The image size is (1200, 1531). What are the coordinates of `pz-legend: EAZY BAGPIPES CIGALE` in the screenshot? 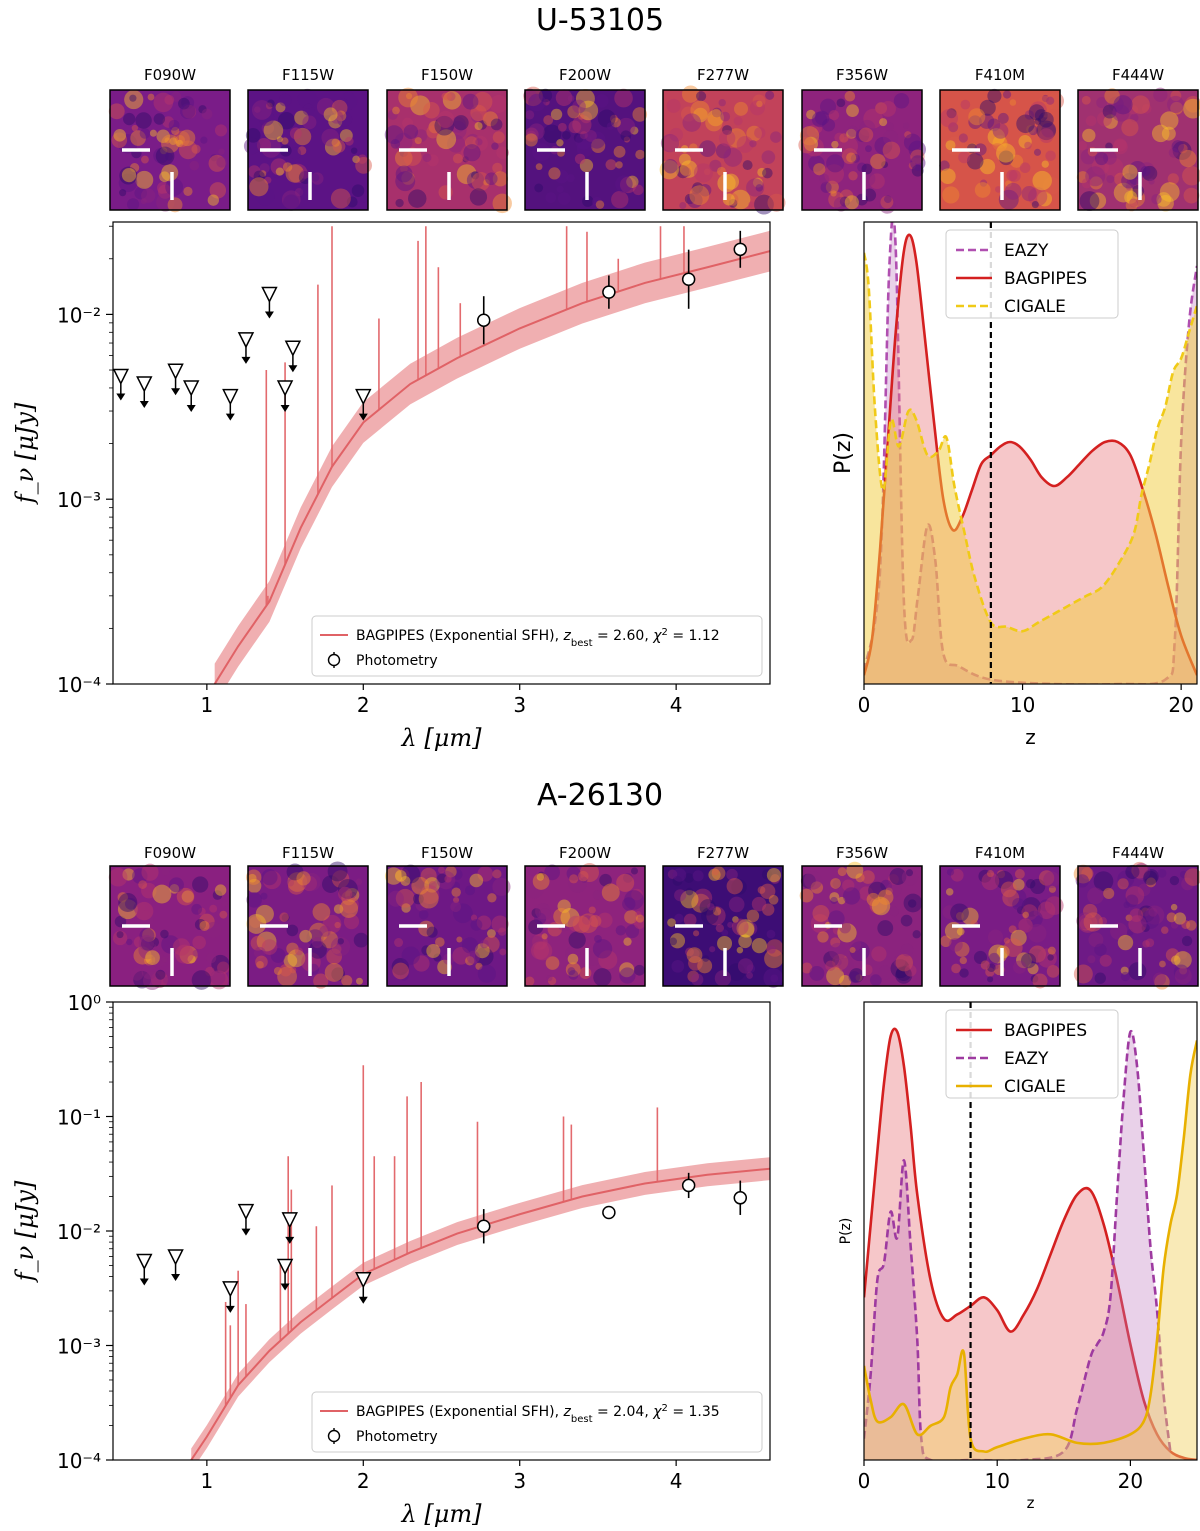 It's located at (1032, 274).